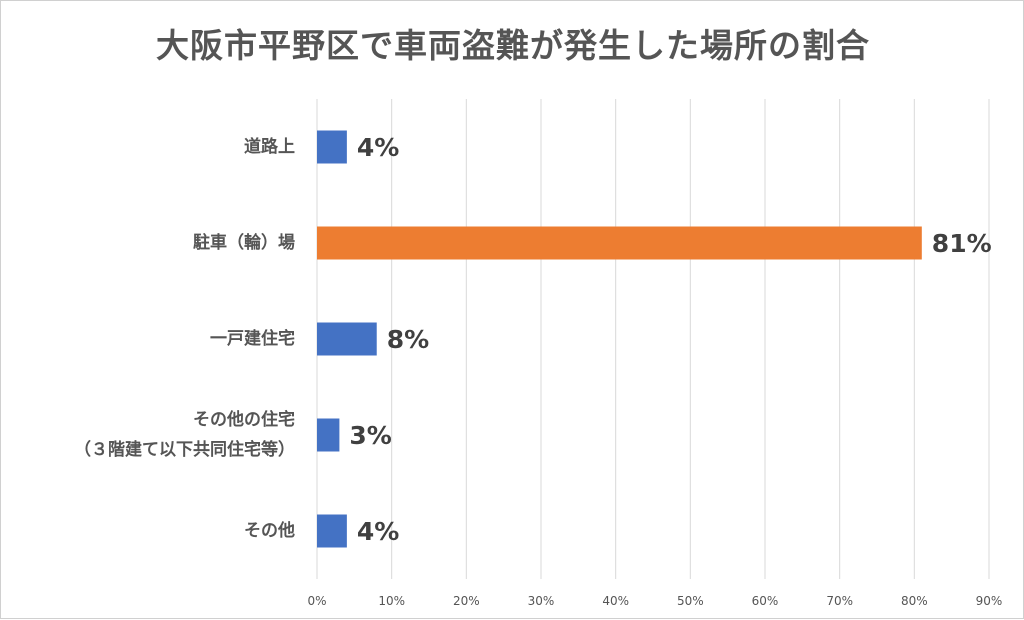  Describe the element at coordinates (252, 338) in the screenshot. I see `category-label: 一戸建住宅` at that location.